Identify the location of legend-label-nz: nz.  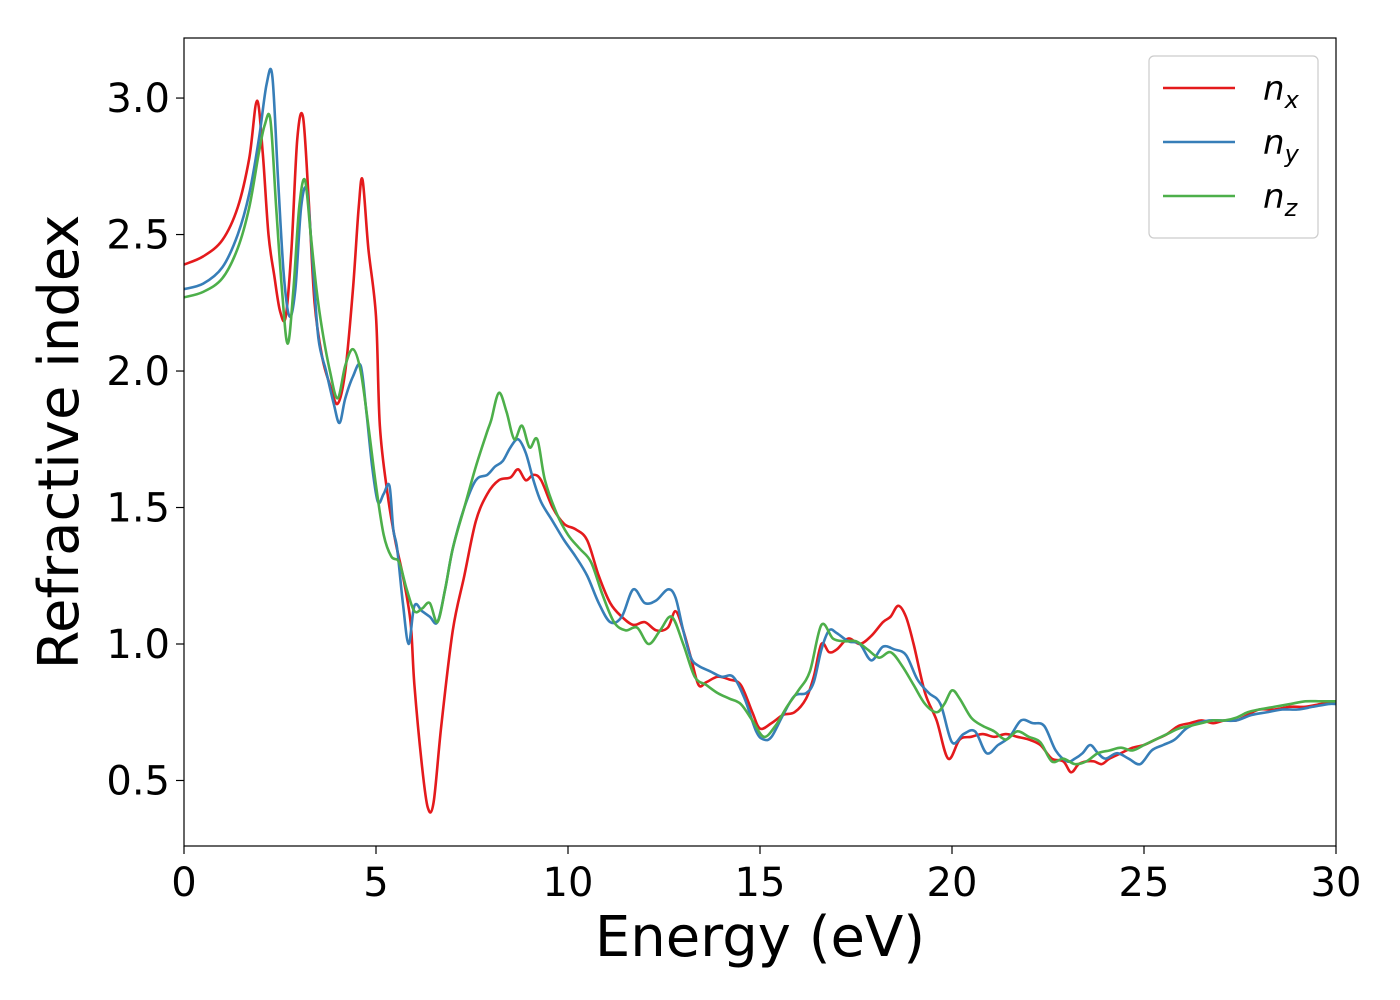
(1281, 199).